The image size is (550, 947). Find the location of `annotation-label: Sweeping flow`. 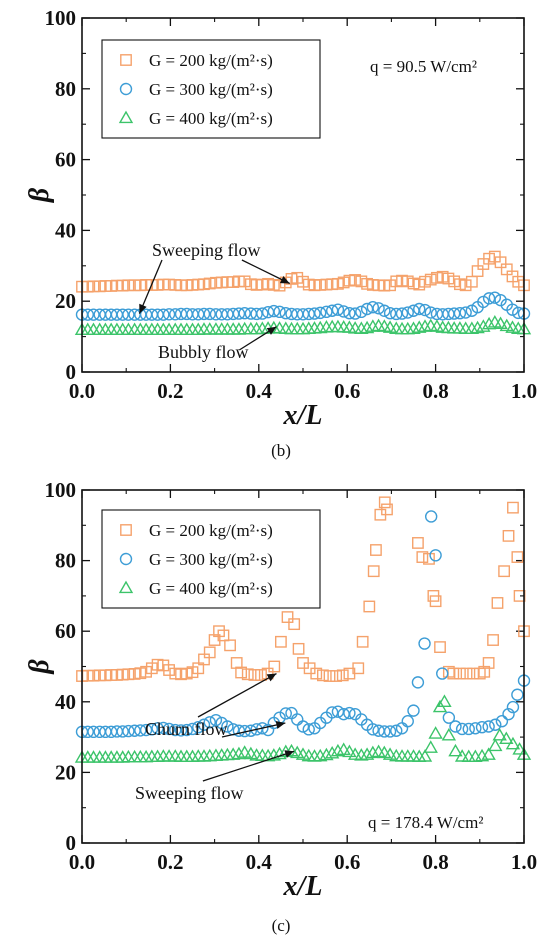

annotation-label: Sweeping flow is located at coordinates (189, 793).